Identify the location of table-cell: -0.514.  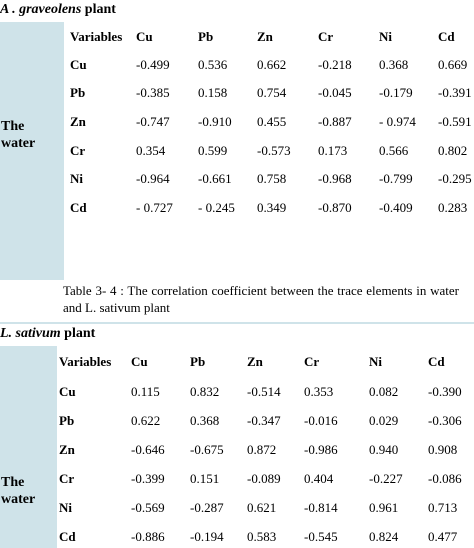
(264, 391).